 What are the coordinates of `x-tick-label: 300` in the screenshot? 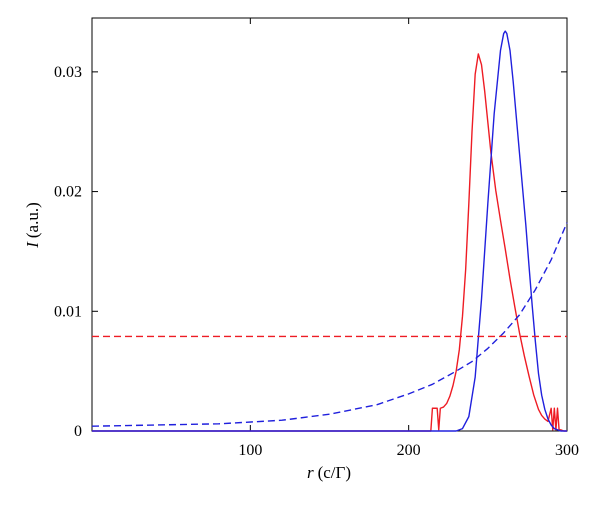 It's located at (567, 450).